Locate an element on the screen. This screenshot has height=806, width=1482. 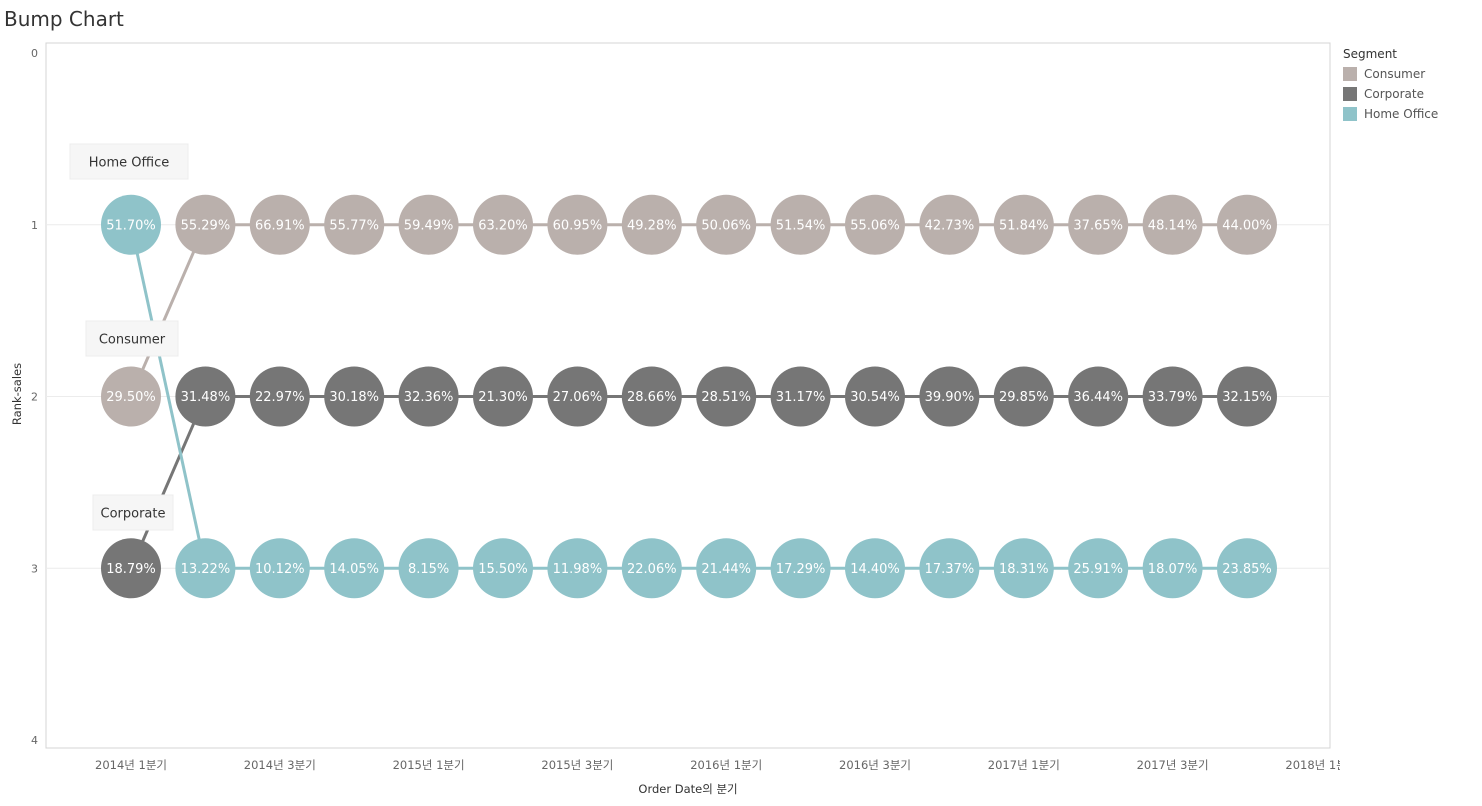
legend-label: Corporate is located at coordinates (1394, 94).